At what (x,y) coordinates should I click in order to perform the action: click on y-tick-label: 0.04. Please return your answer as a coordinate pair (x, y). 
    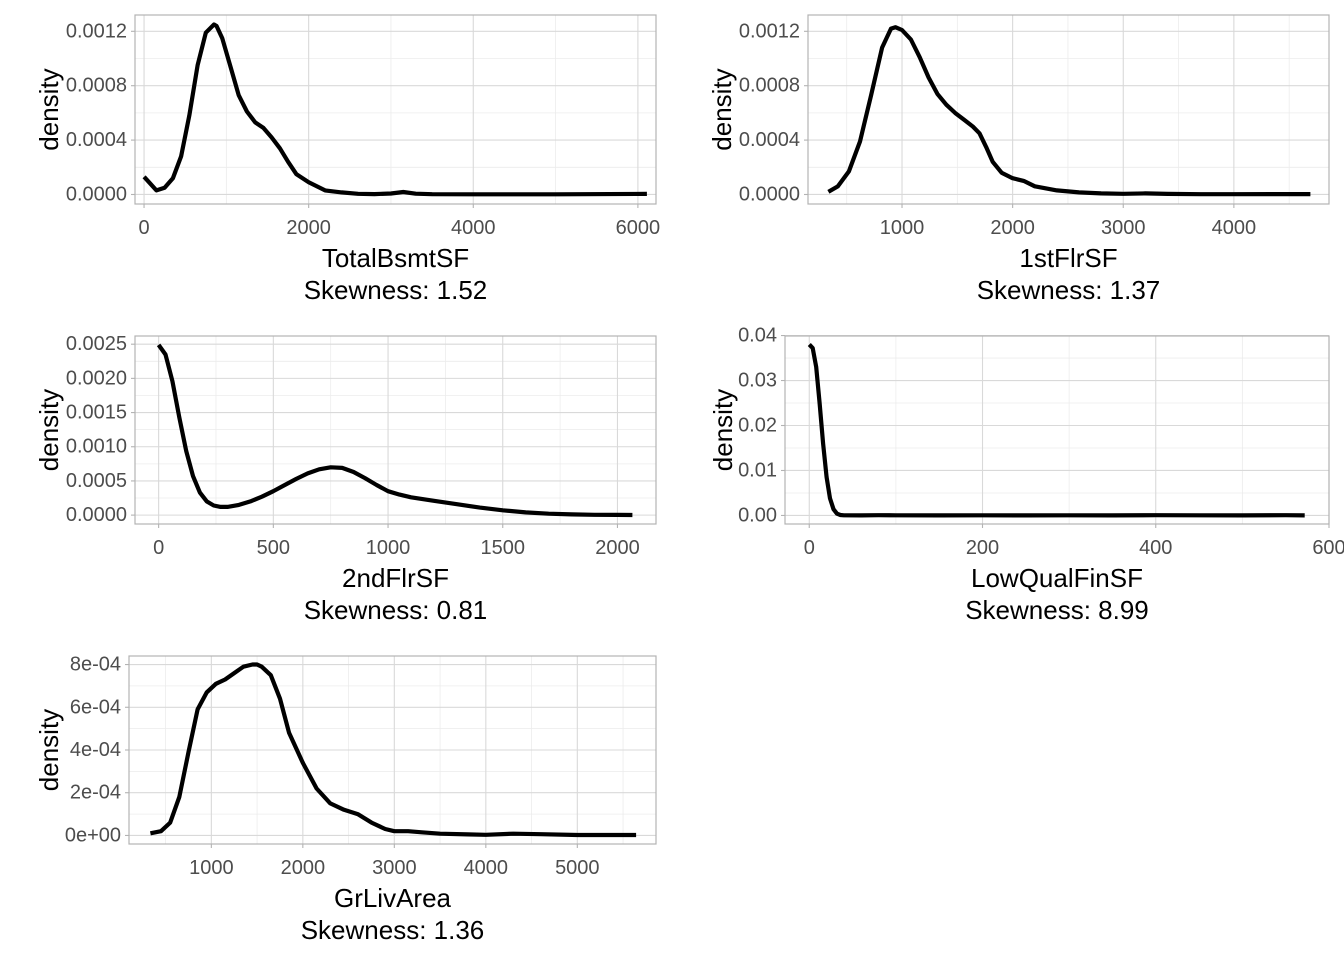
    Looking at the image, I should click on (757, 336).